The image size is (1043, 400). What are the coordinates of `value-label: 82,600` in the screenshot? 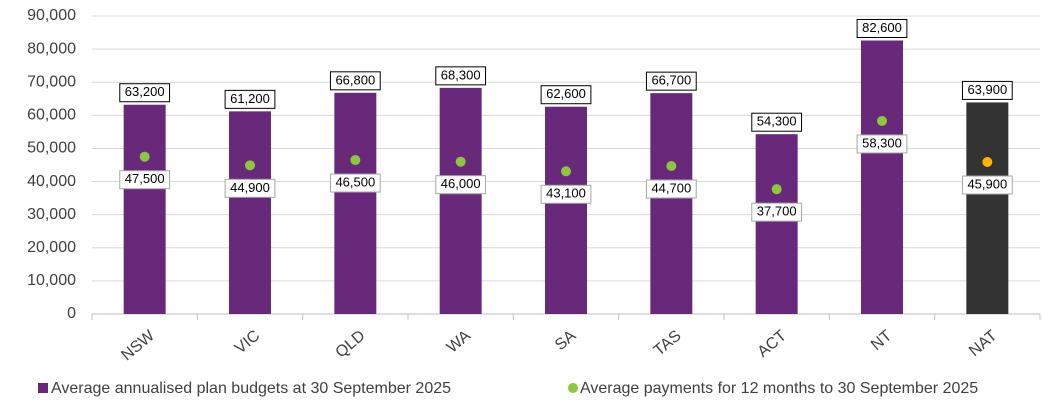 It's located at (882, 27).